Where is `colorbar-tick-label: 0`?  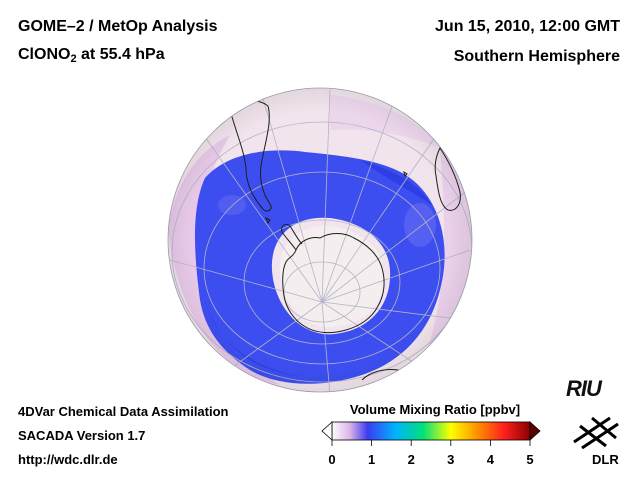 colorbar-tick-label: 0 is located at coordinates (332, 459).